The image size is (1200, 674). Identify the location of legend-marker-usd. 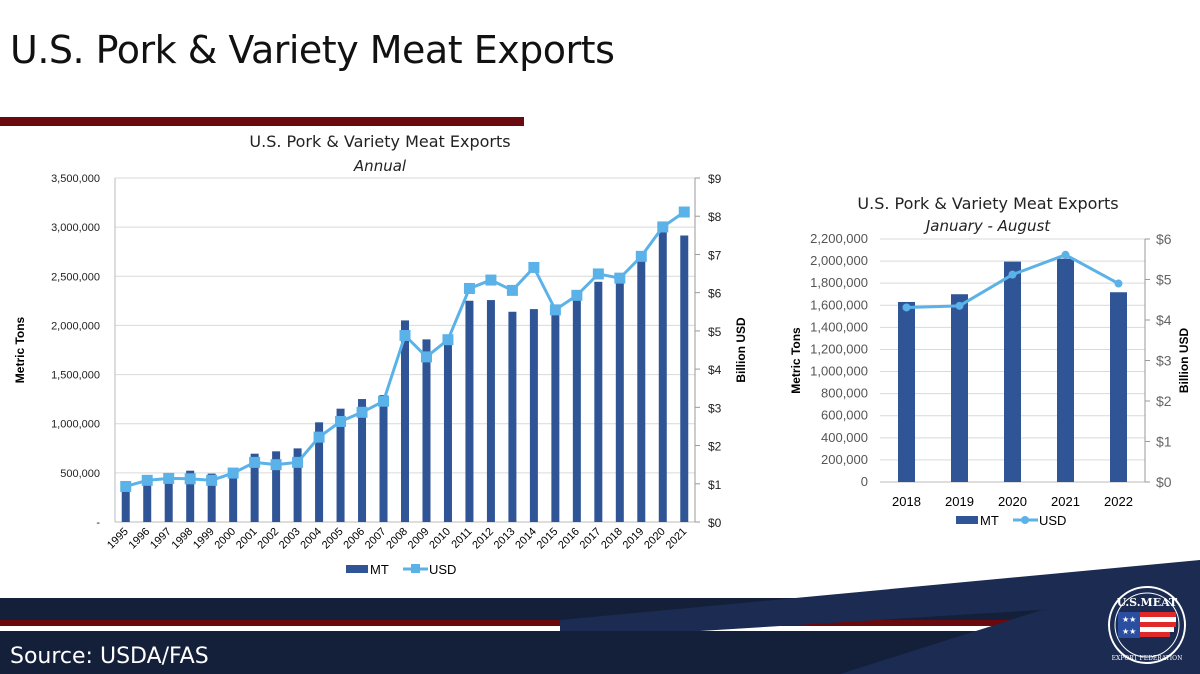
(415, 568).